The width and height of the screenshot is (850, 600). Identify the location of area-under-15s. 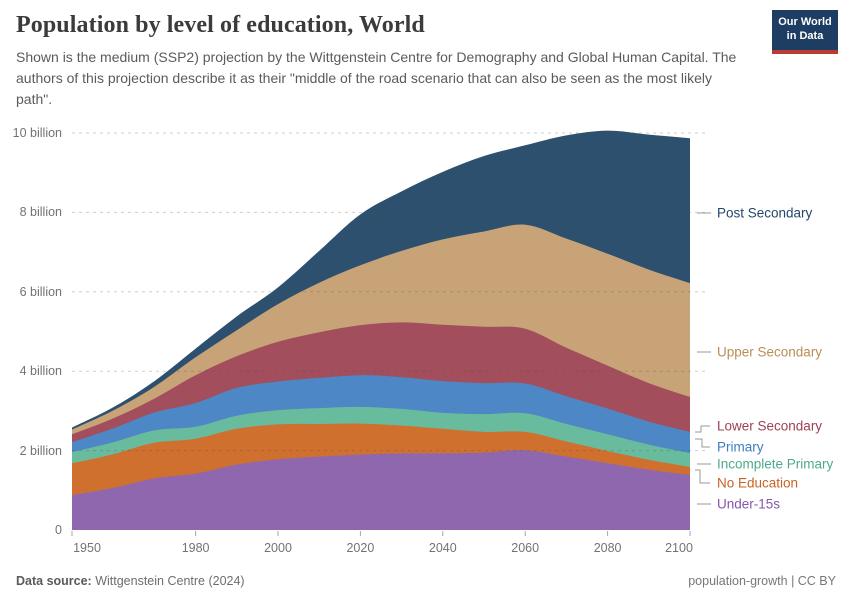
(381, 490).